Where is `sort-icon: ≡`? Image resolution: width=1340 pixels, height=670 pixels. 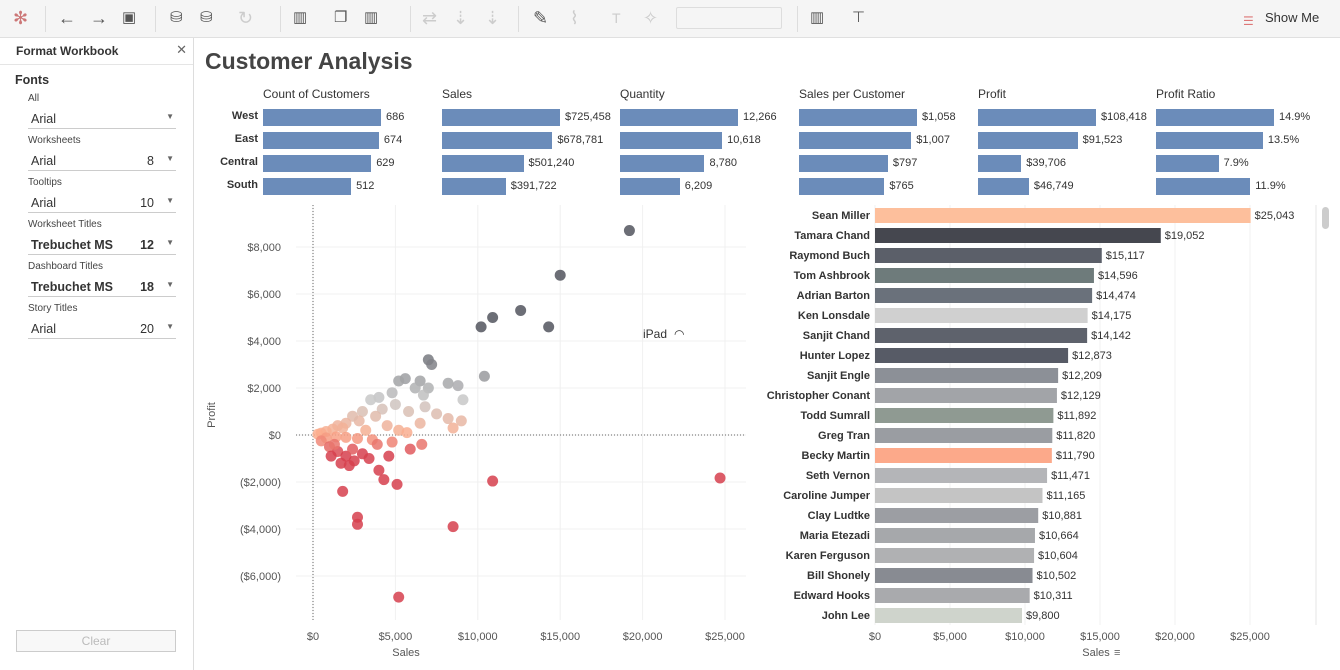 sort-icon: ≡ is located at coordinates (1117, 653).